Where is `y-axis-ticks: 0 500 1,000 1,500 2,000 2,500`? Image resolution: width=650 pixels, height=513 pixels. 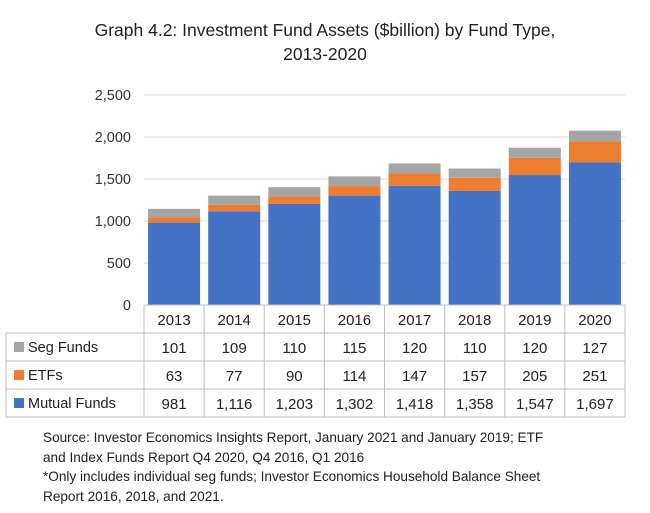 y-axis-ticks: 0 500 1,000 1,500 2,000 2,500 is located at coordinates (113, 201).